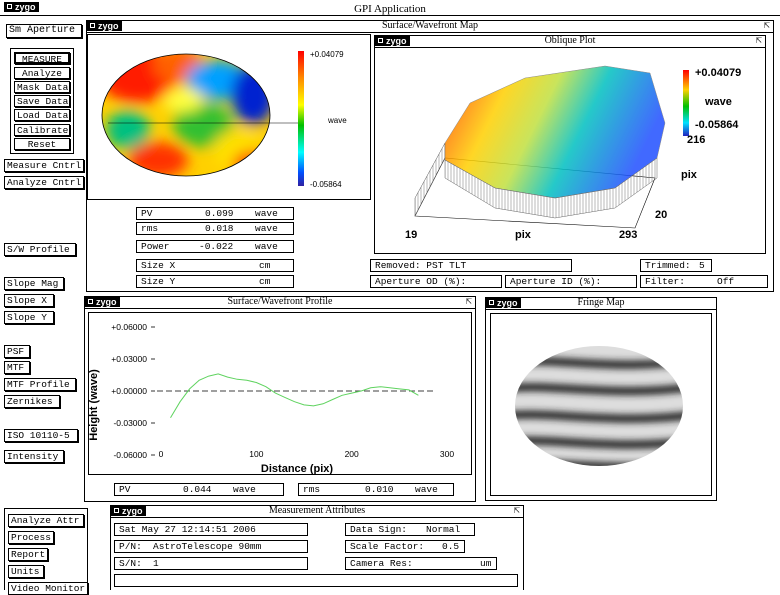 The width and height of the screenshot is (780, 595). What do you see at coordinates (211, 563) in the screenshot?
I see `attr-serial: S/N: 1` at bounding box center [211, 563].